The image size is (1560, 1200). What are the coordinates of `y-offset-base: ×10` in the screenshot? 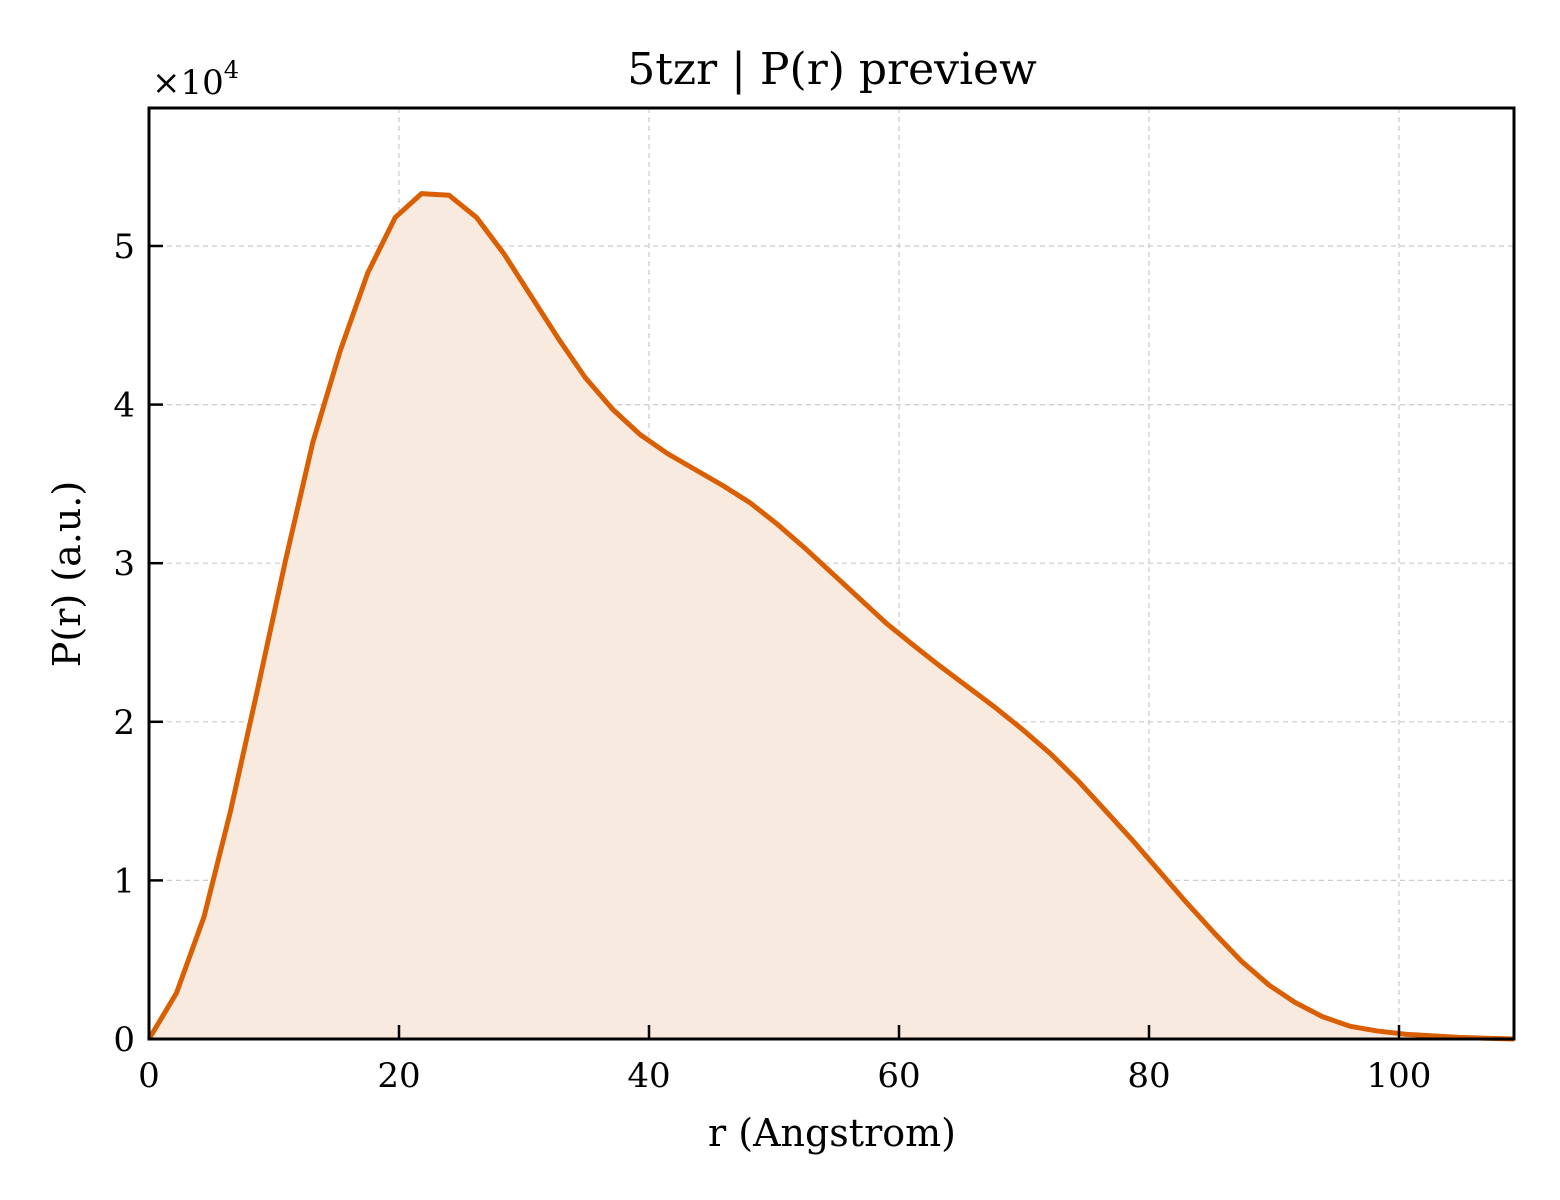 It's located at (188, 83).